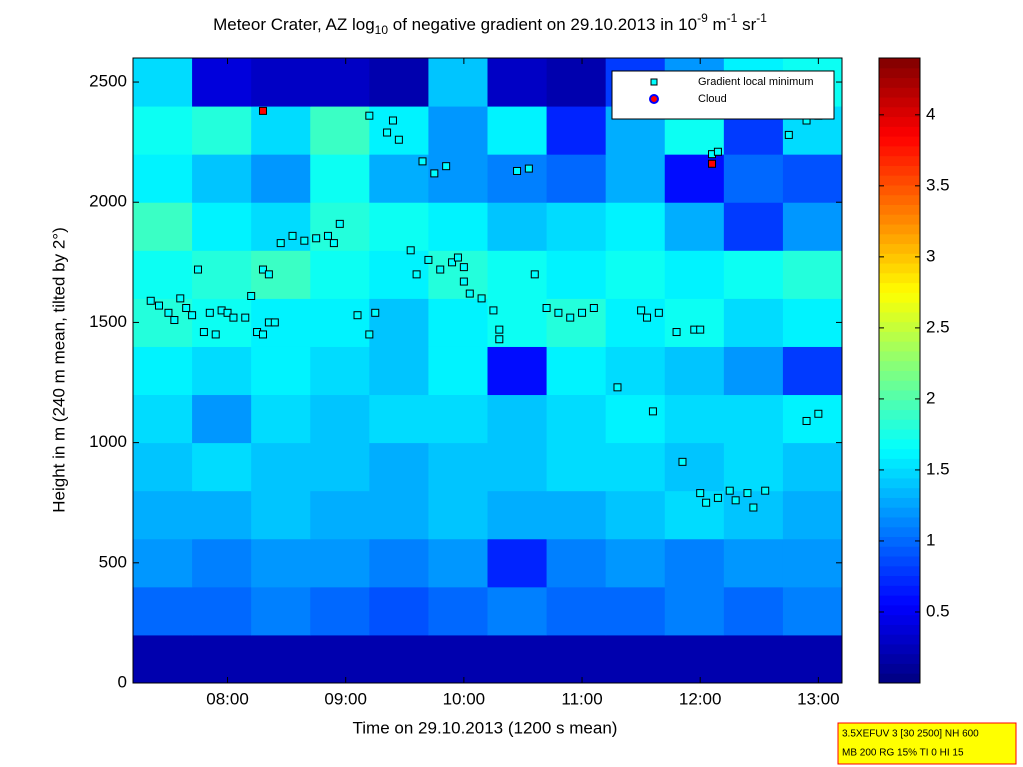  Describe the element at coordinates (113, 561) in the screenshot. I see `y-tick-label: 500` at that location.